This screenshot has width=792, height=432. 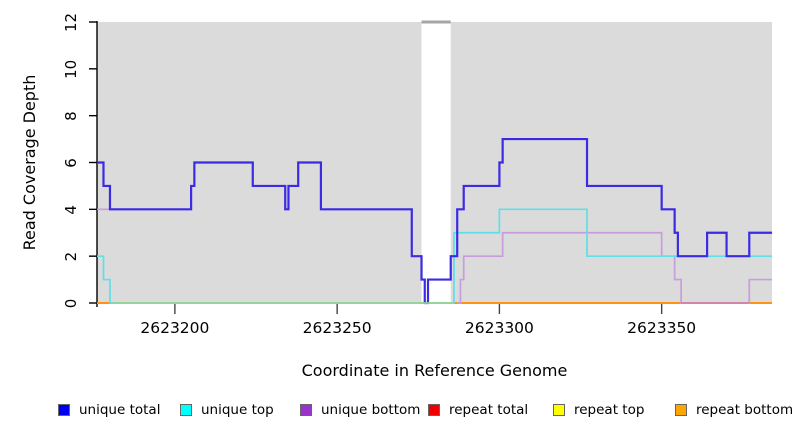 I want to click on x-axis-title: Coordinate in Reference Genome, so click(x=434, y=370).